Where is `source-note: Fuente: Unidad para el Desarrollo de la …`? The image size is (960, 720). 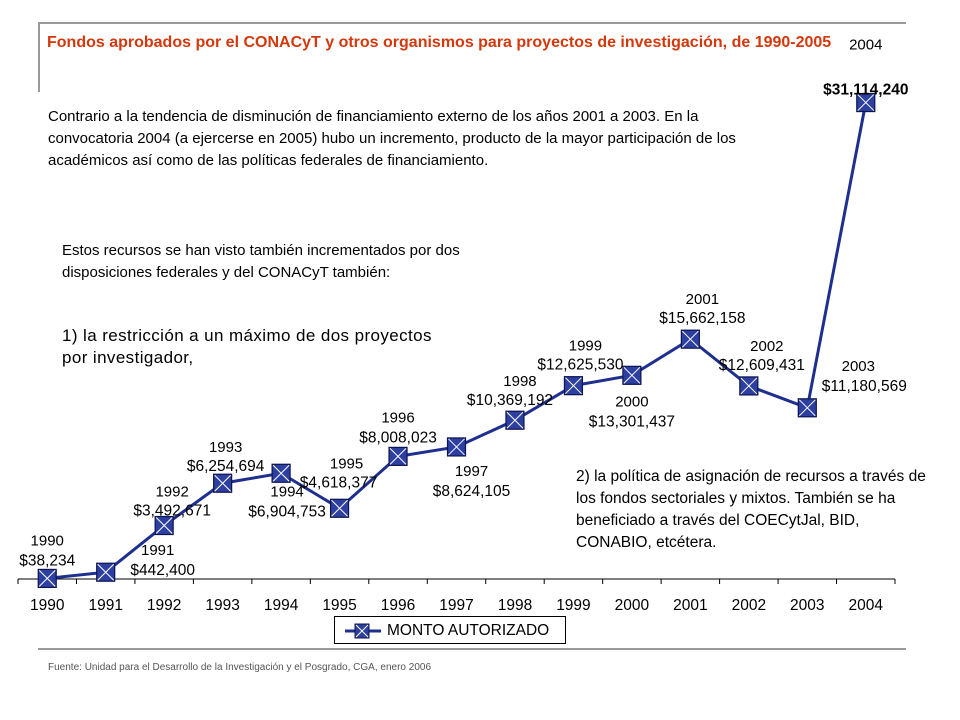
source-note: Fuente: Unidad para el Desarrollo de la … is located at coordinates (240, 667).